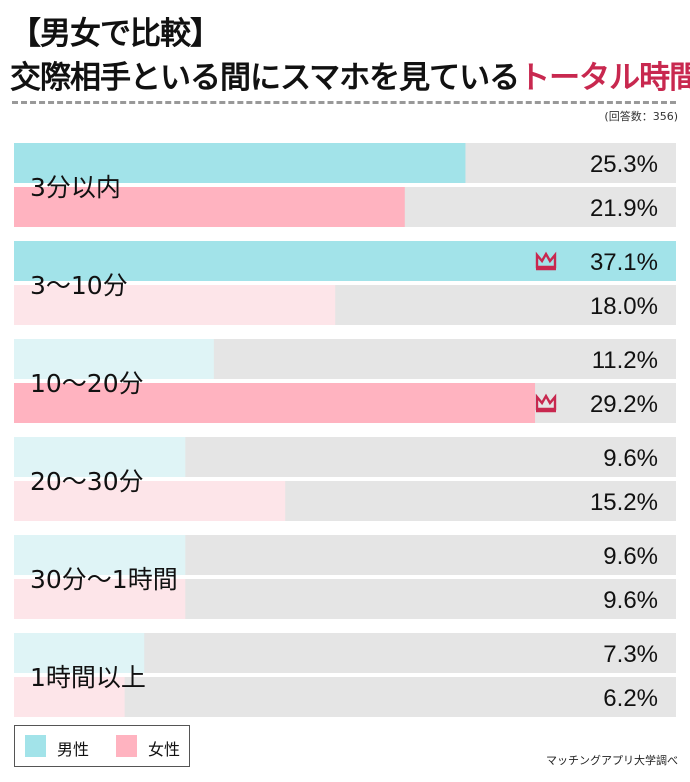  I want to click on source-note: マッチングアプリ大学調べ, so click(612, 760).